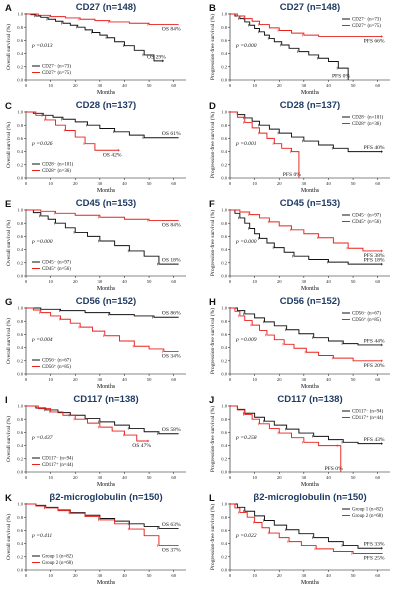 This screenshot has width=408, height=593. What do you see at coordinates (374, 41) in the screenshot?
I see `curve-end-label: PFS 66%` at bounding box center [374, 41].